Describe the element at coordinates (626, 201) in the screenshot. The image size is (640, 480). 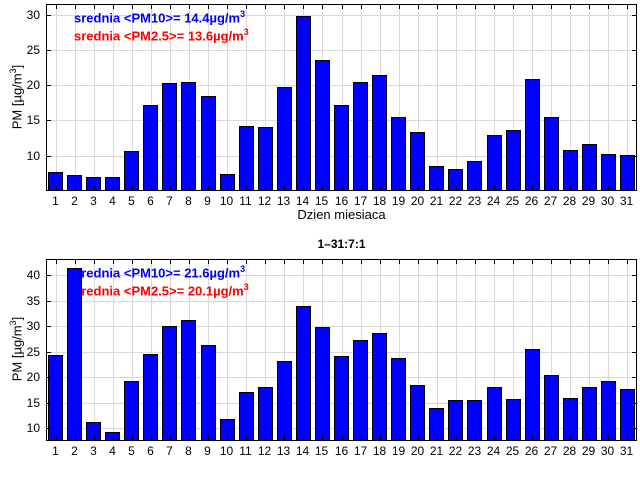
I see `x-tick-label: 31` at that location.